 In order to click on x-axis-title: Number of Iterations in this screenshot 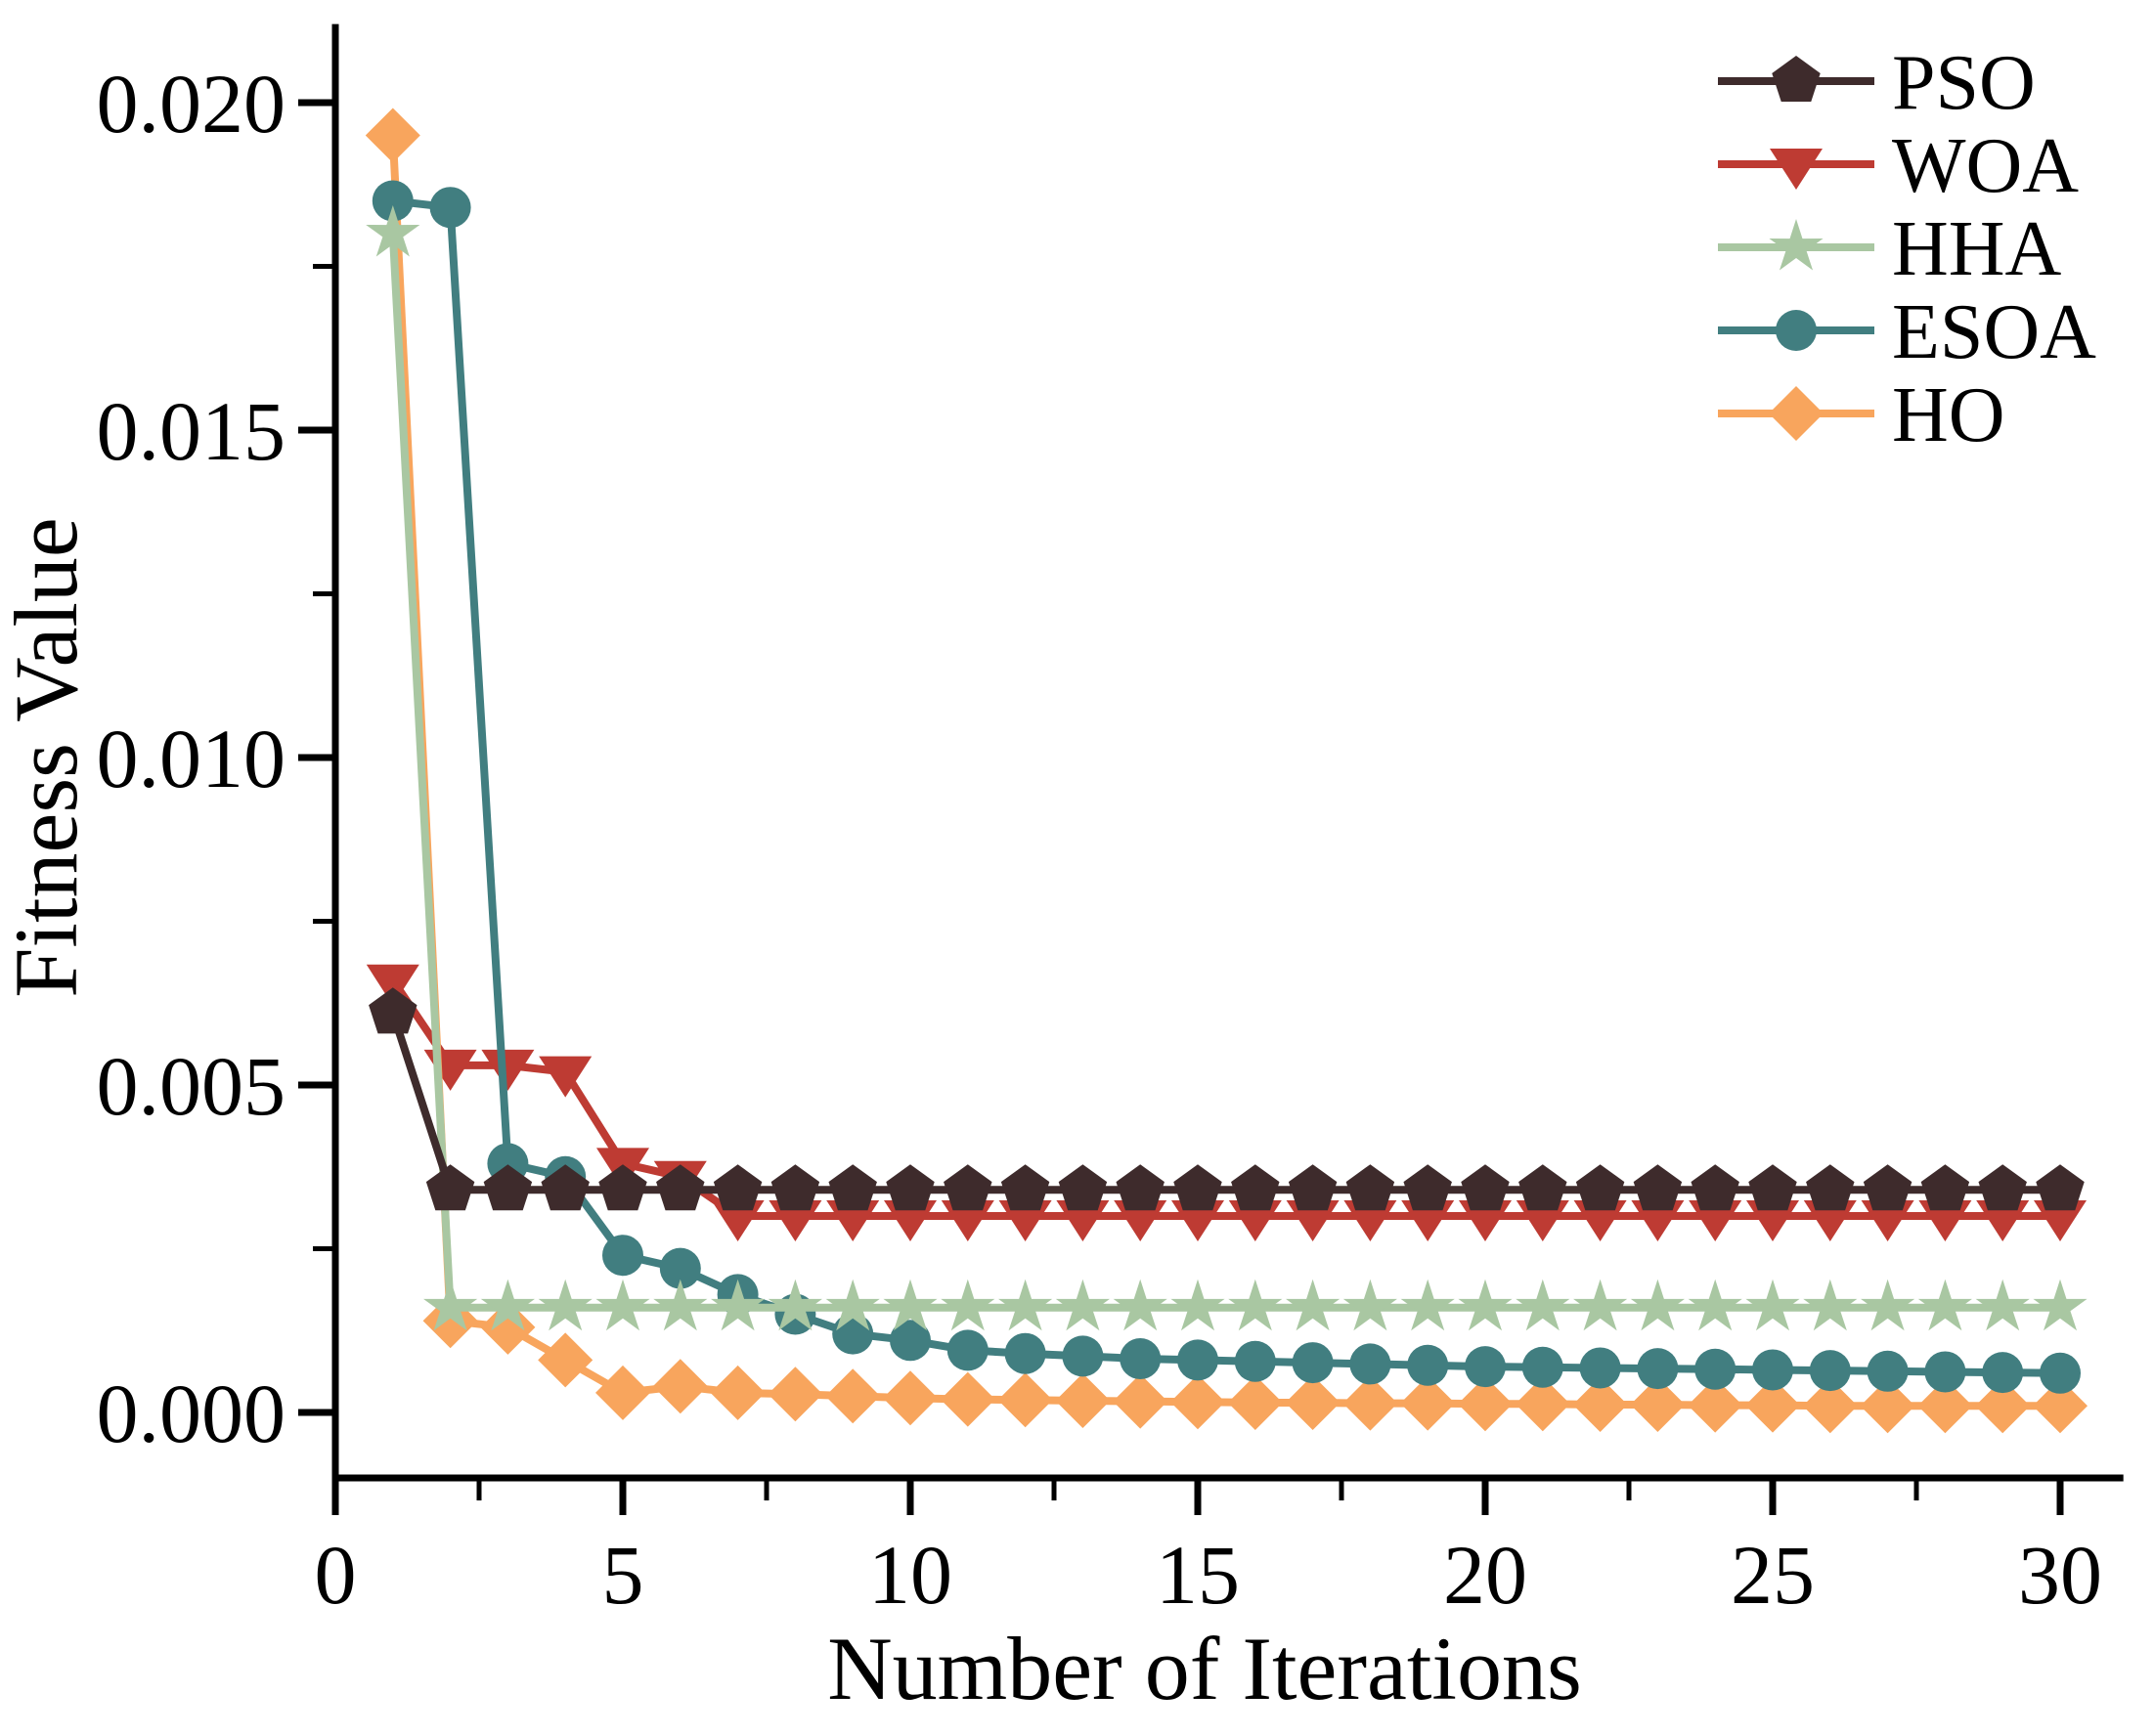, I will do `click(1204, 1669)`.